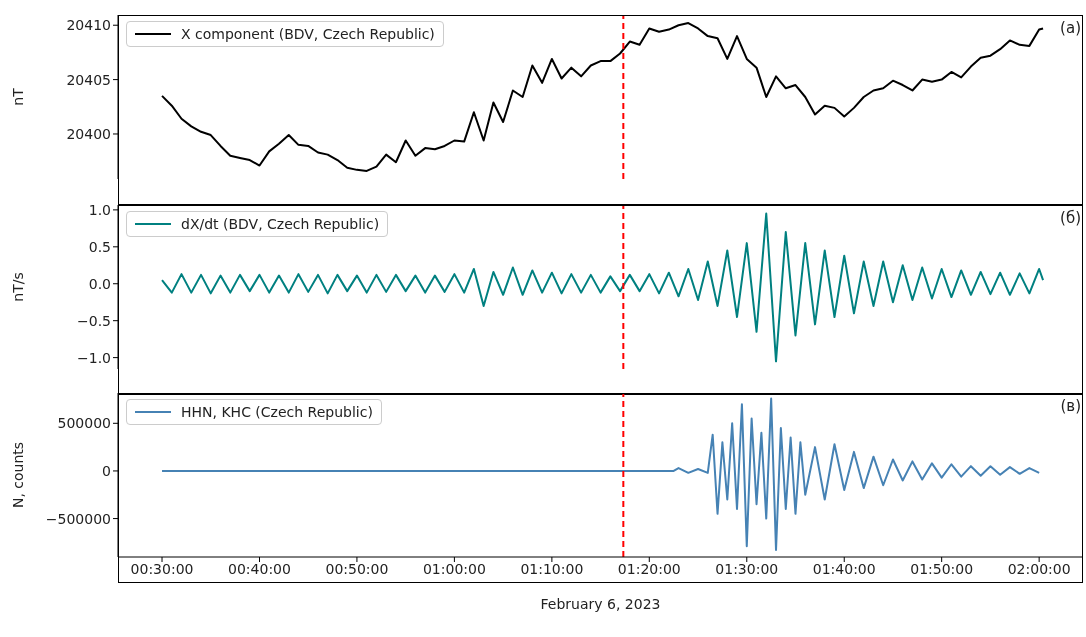 The image size is (1086, 637). I want to click on x-tick-label: 01:00:00, so click(454, 568).